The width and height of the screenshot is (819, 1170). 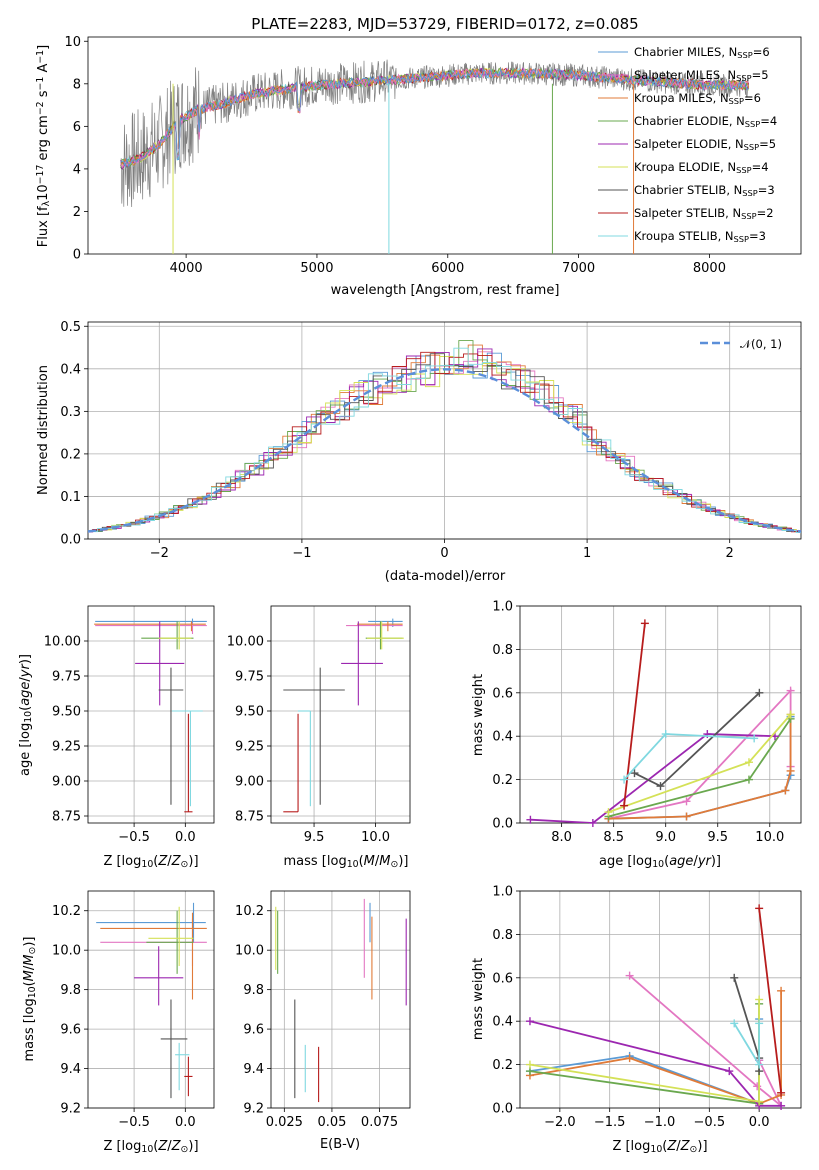 What do you see at coordinates (77, 255) in the screenshot?
I see `y-tick-label: 0` at bounding box center [77, 255].